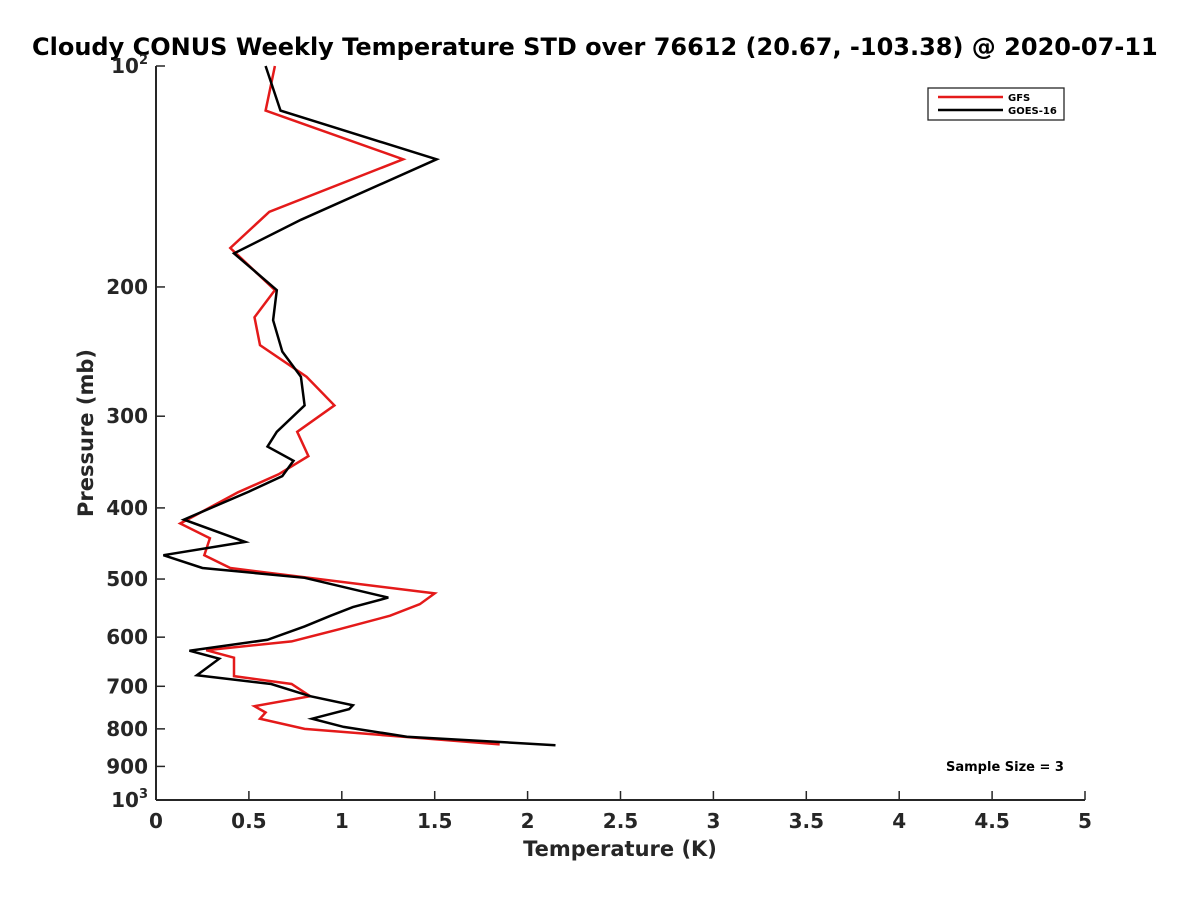 This screenshot has width=1200, height=900. I want to click on x-tick-label: 1.5, so click(434, 821).